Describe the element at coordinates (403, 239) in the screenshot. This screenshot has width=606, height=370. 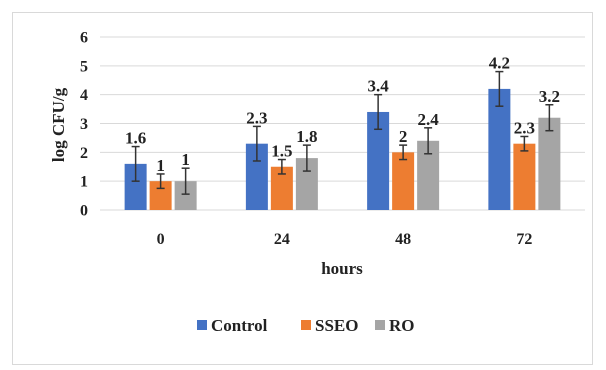
I see `x-tick-label: 48` at that location.